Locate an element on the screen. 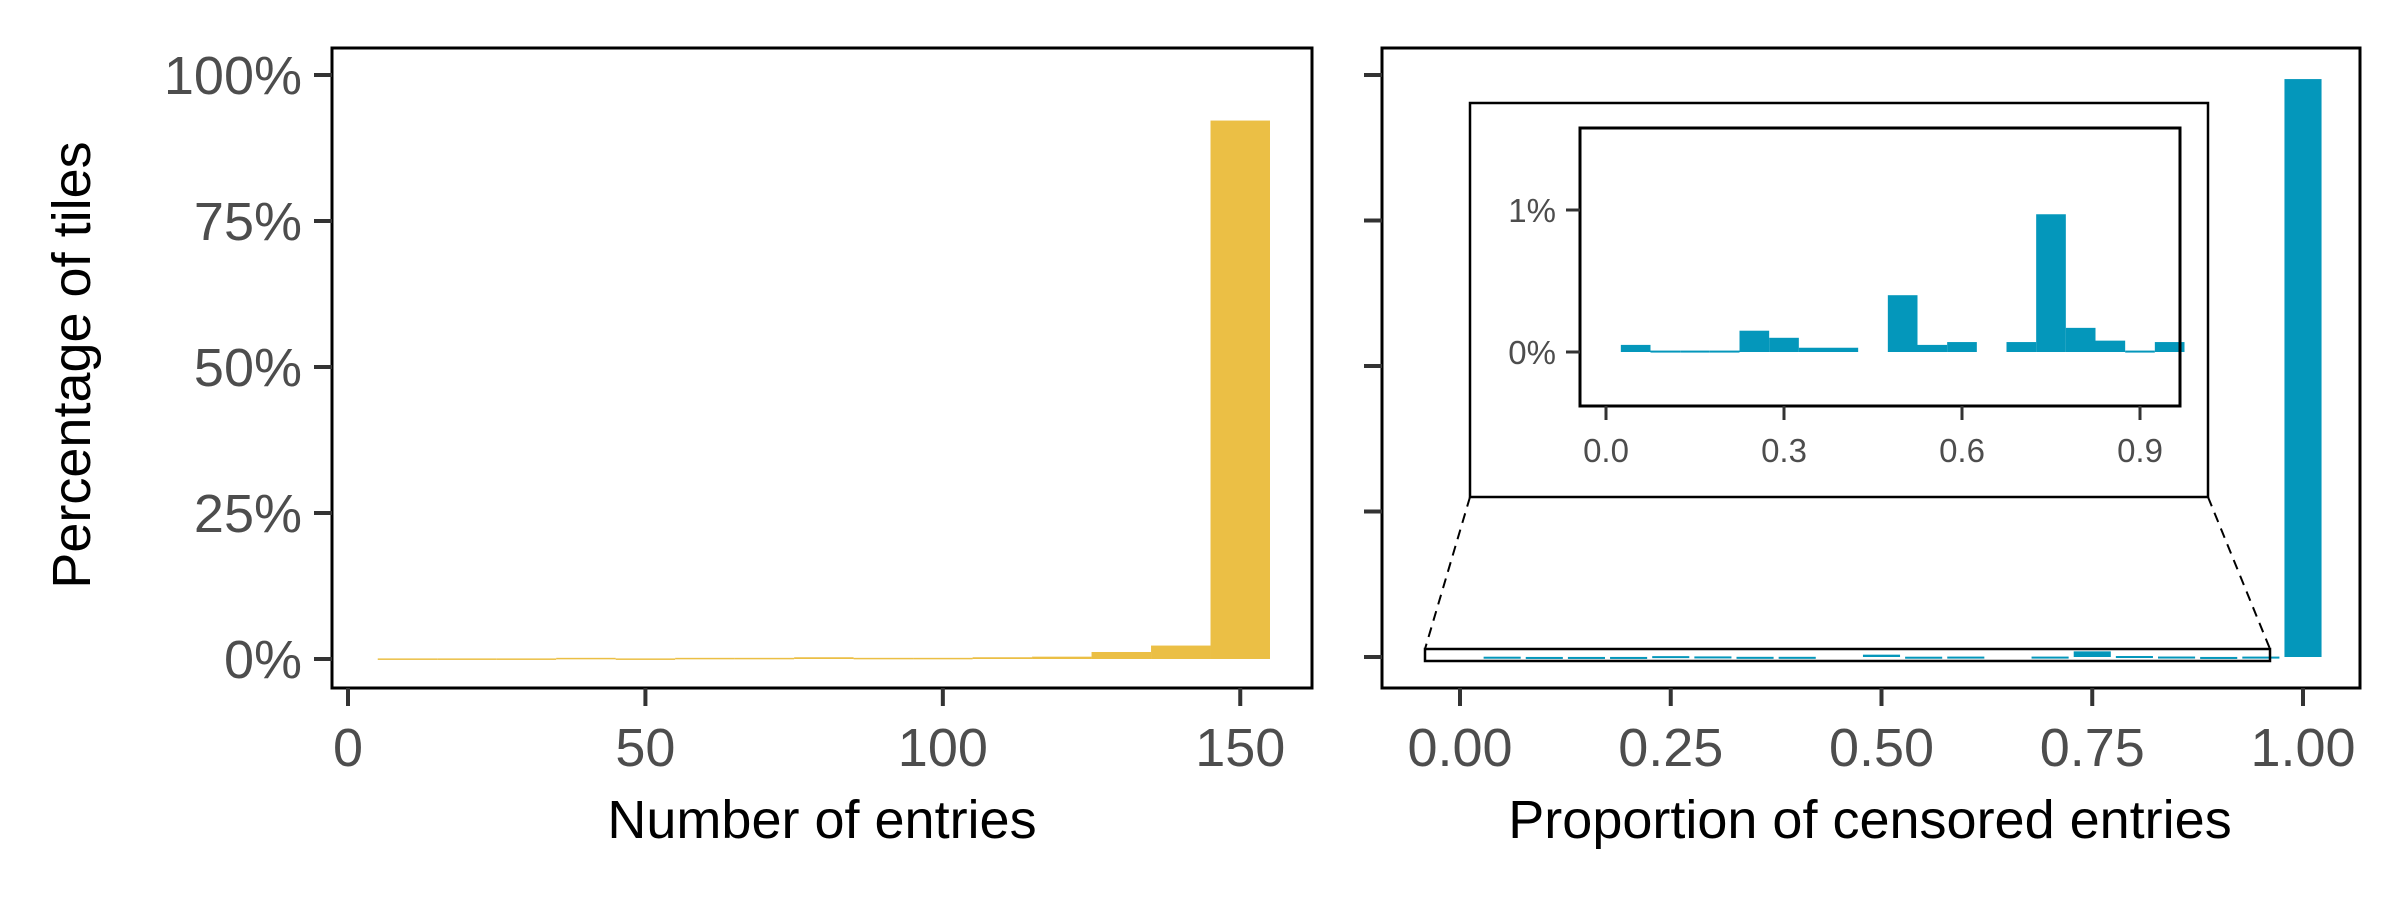 The image size is (2400, 900). censored-x-axis-title: Proportion of censored entries is located at coordinates (1869, 820).